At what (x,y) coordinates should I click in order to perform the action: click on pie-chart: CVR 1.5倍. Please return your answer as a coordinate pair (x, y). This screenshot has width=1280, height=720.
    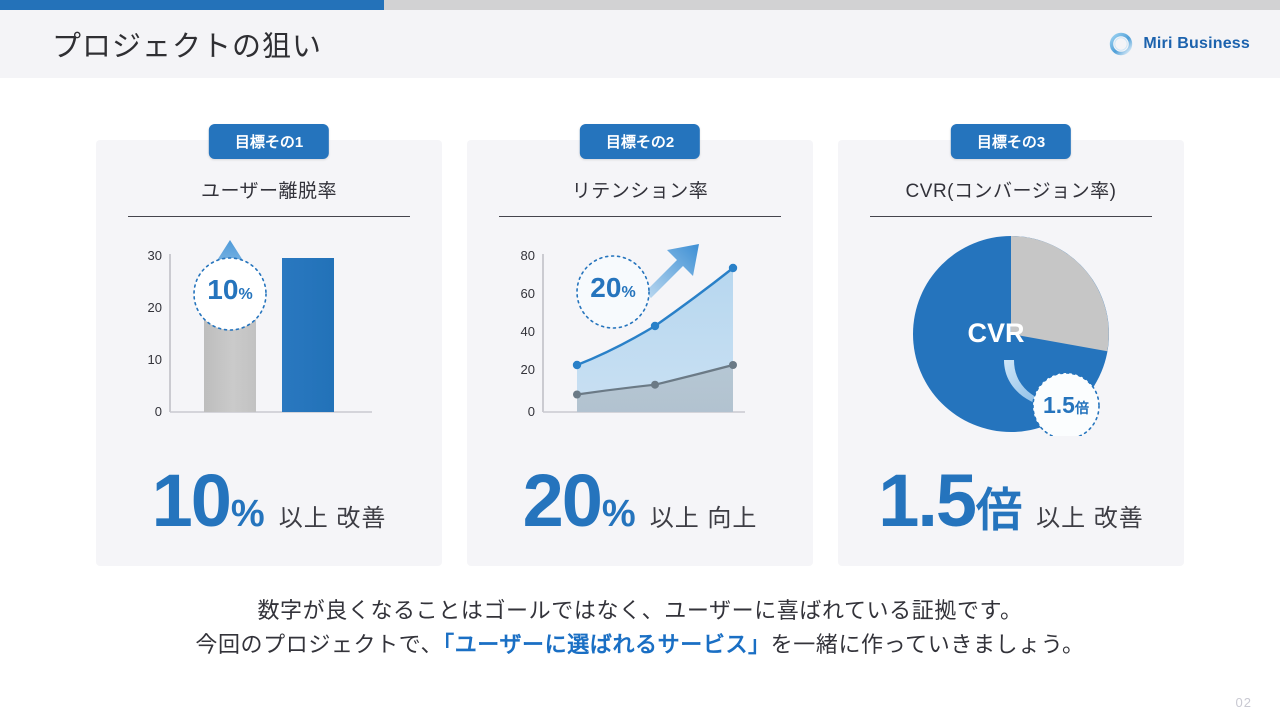
    Looking at the image, I should click on (1011, 341).